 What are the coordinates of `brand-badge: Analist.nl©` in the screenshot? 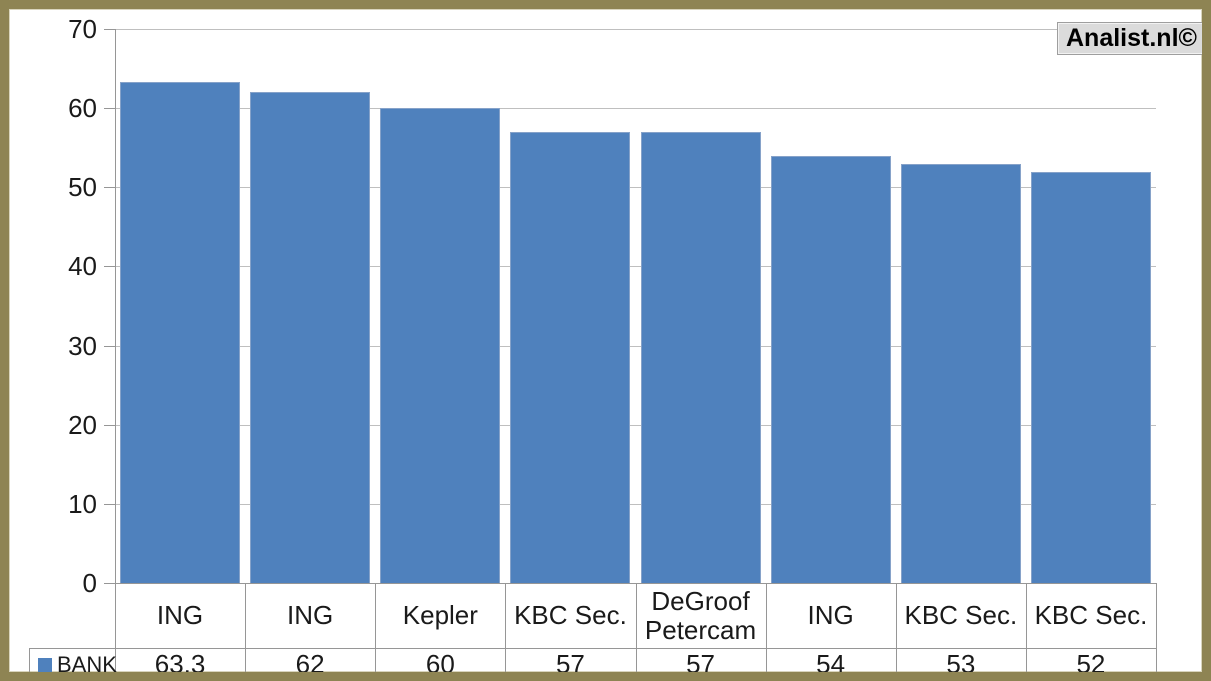 It's located at (1129, 38).